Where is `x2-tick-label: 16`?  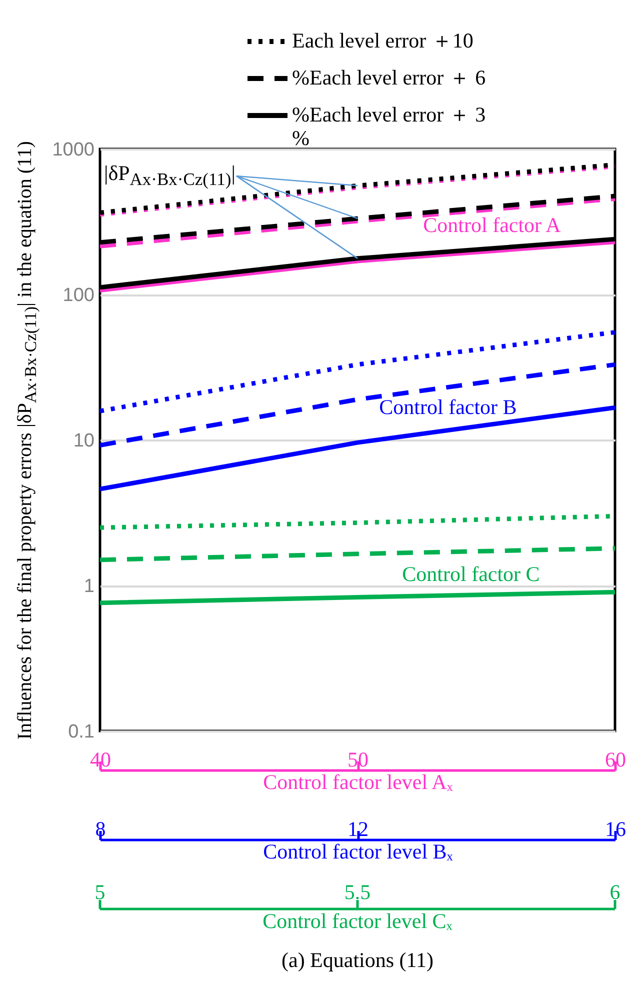
x2-tick-label: 16 is located at coordinates (615, 829).